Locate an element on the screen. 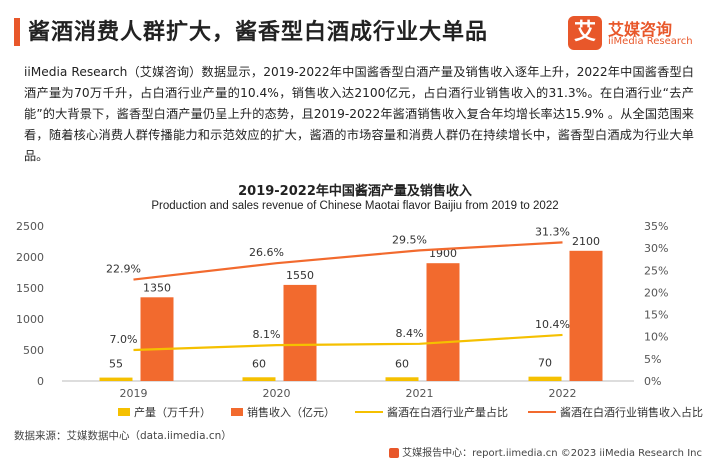  label-revenue-share-2021: 29.5% is located at coordinates (409, 239).